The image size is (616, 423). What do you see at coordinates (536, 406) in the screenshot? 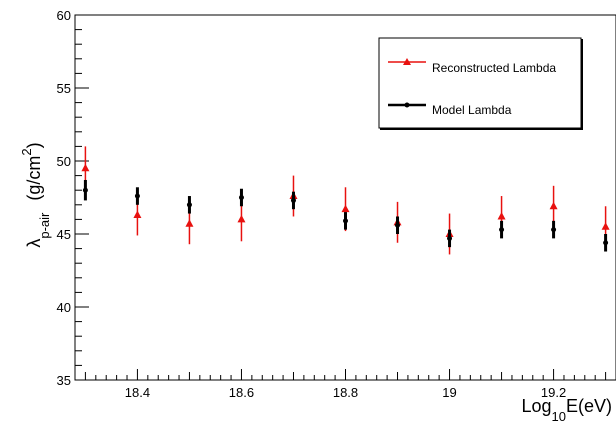
I see `x-axis-base: Log` at bounding box center [536, 406].